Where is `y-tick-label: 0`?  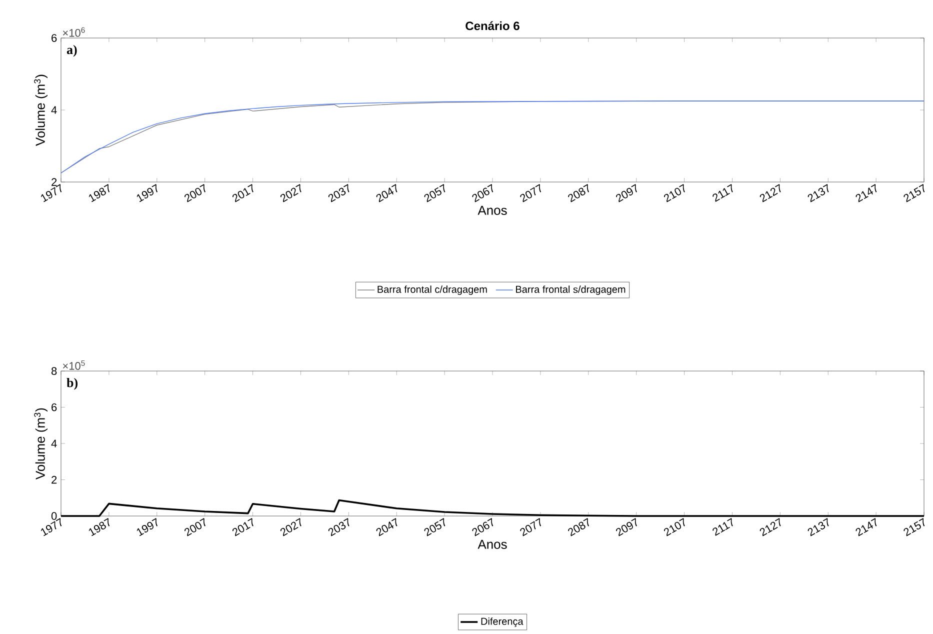 y-tick-label: 0 is located at coordinates (54, 516).